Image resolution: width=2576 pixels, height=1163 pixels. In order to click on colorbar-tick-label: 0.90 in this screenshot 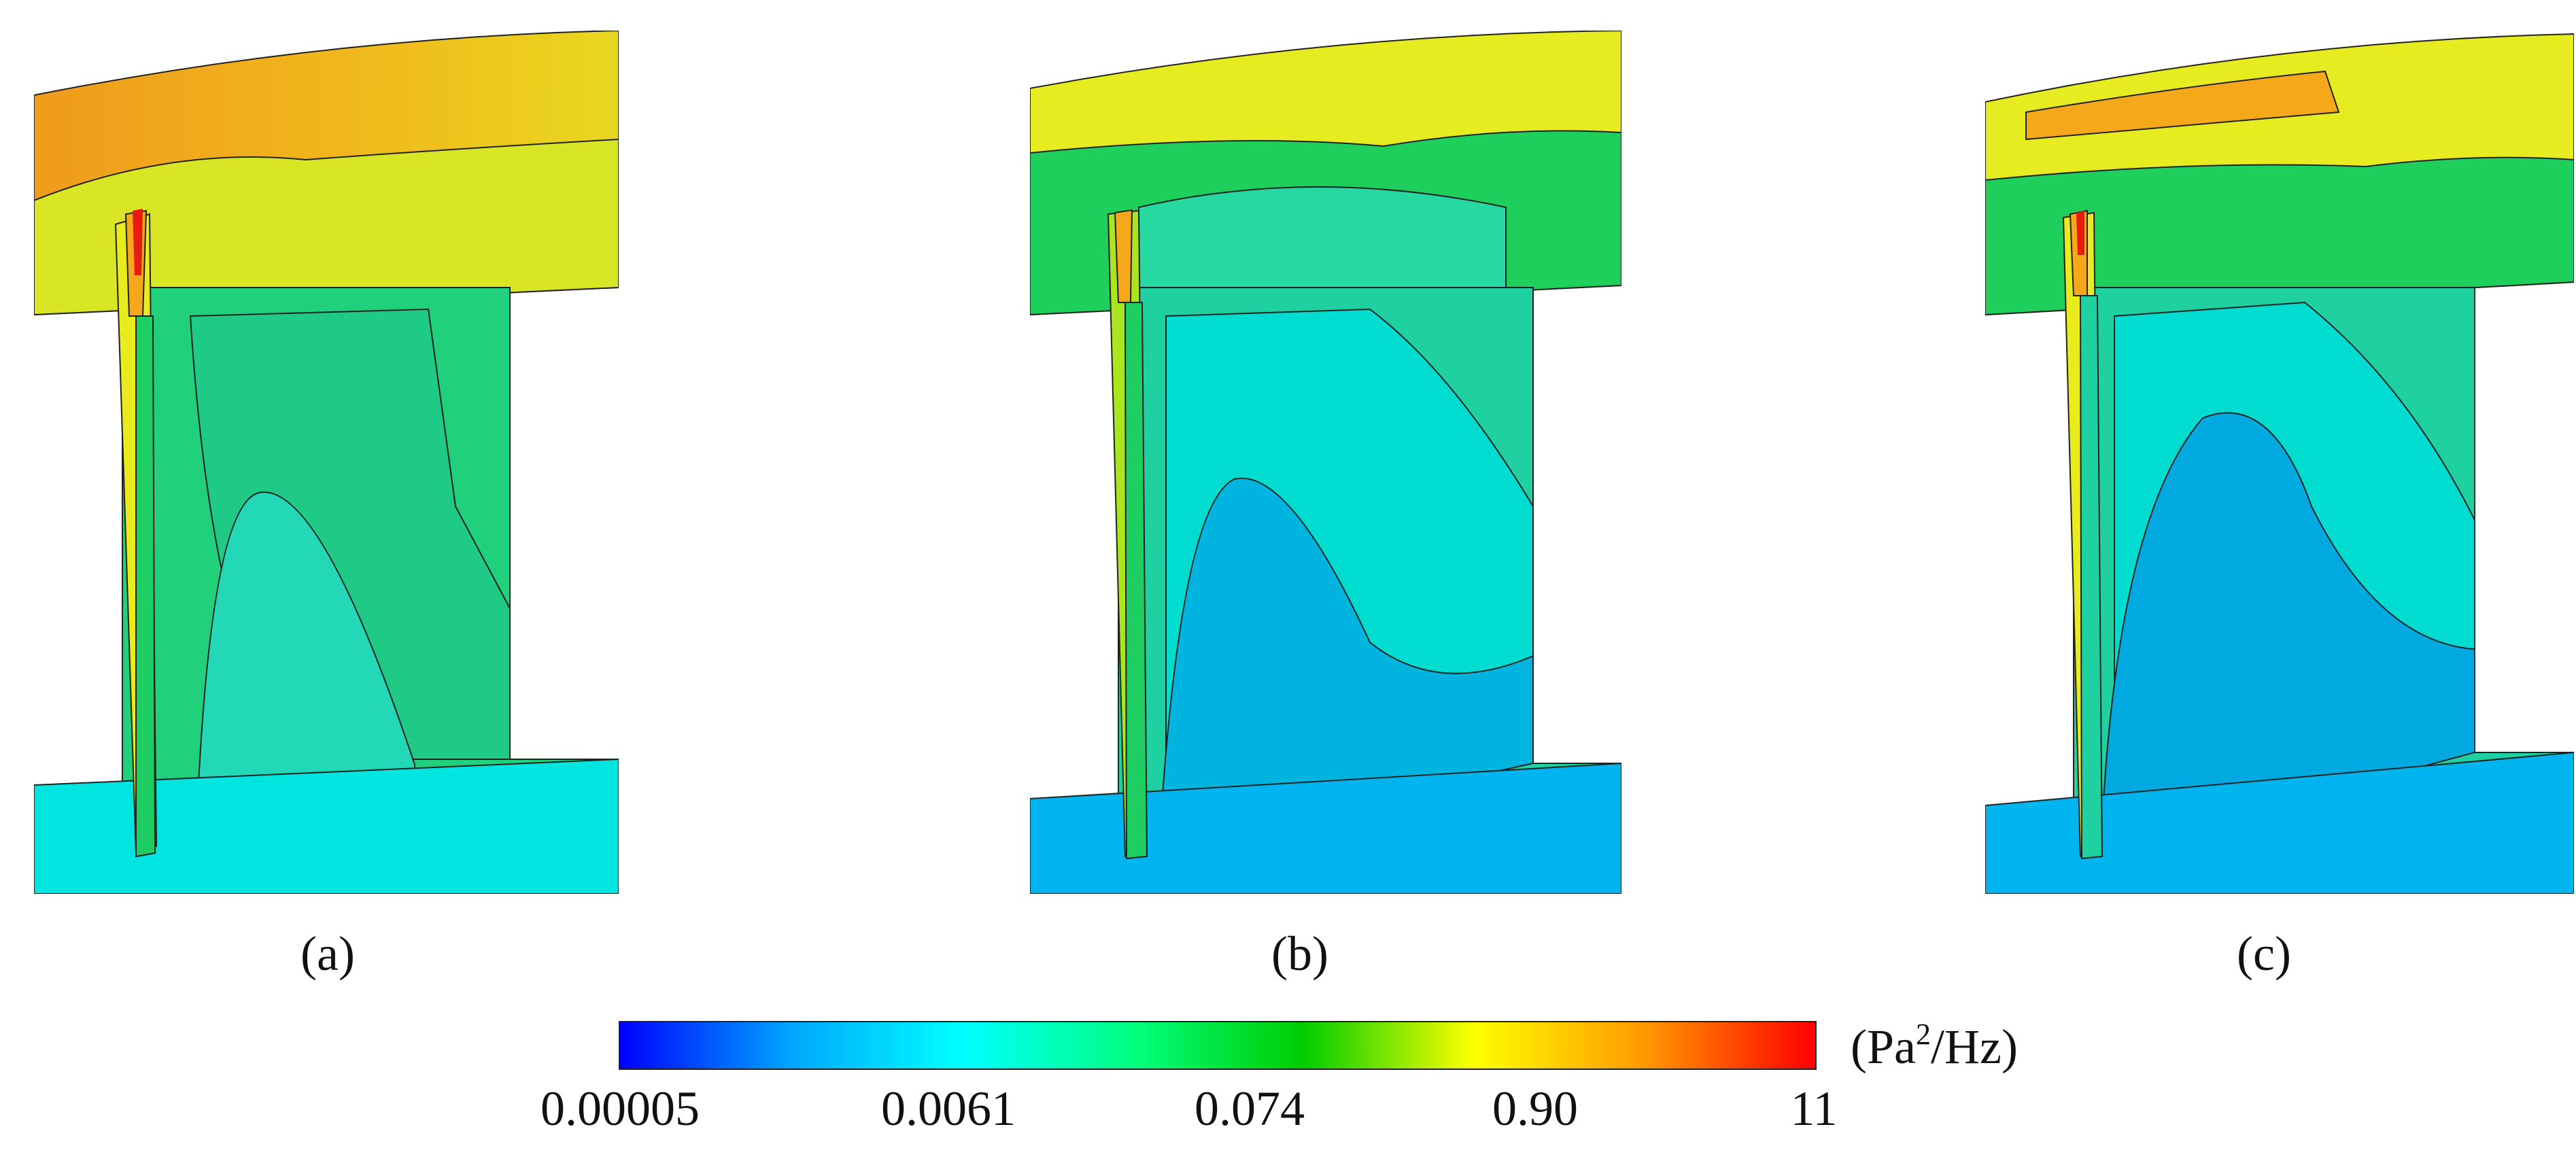, I will do `click(1535, 1108)`.